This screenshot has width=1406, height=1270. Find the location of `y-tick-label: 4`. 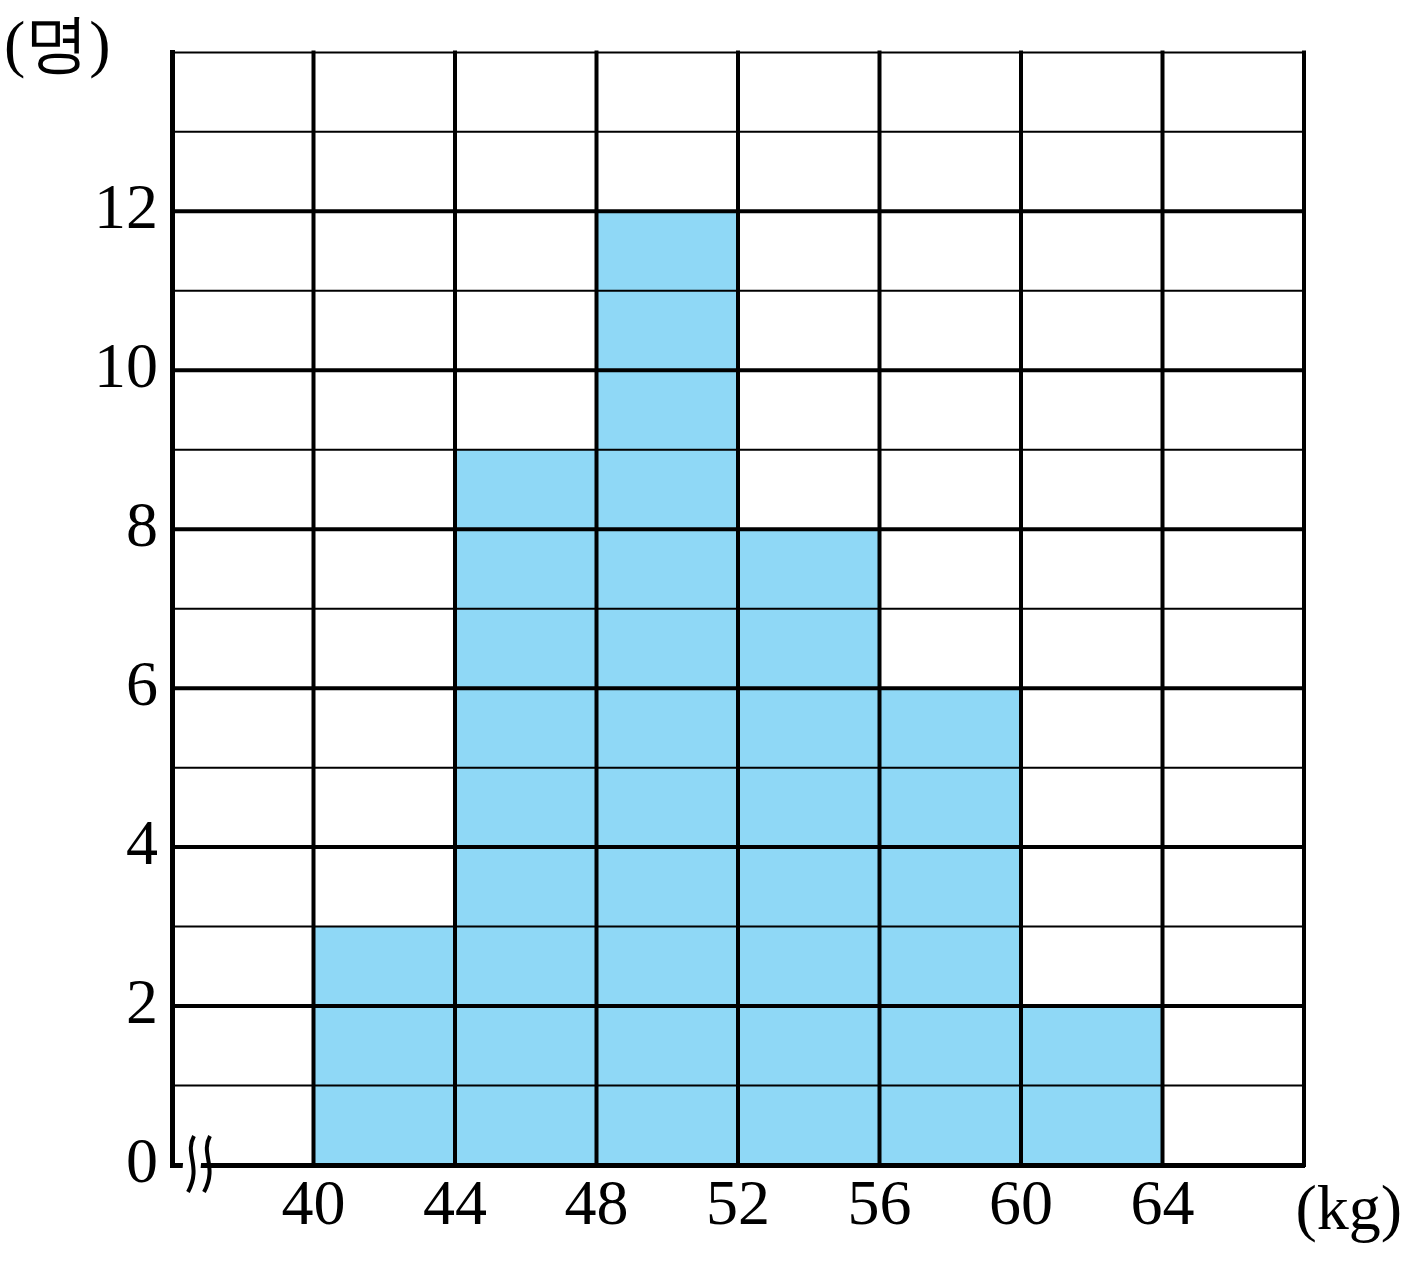

y-tick-label: 4 is located at coordinates (142, 842).